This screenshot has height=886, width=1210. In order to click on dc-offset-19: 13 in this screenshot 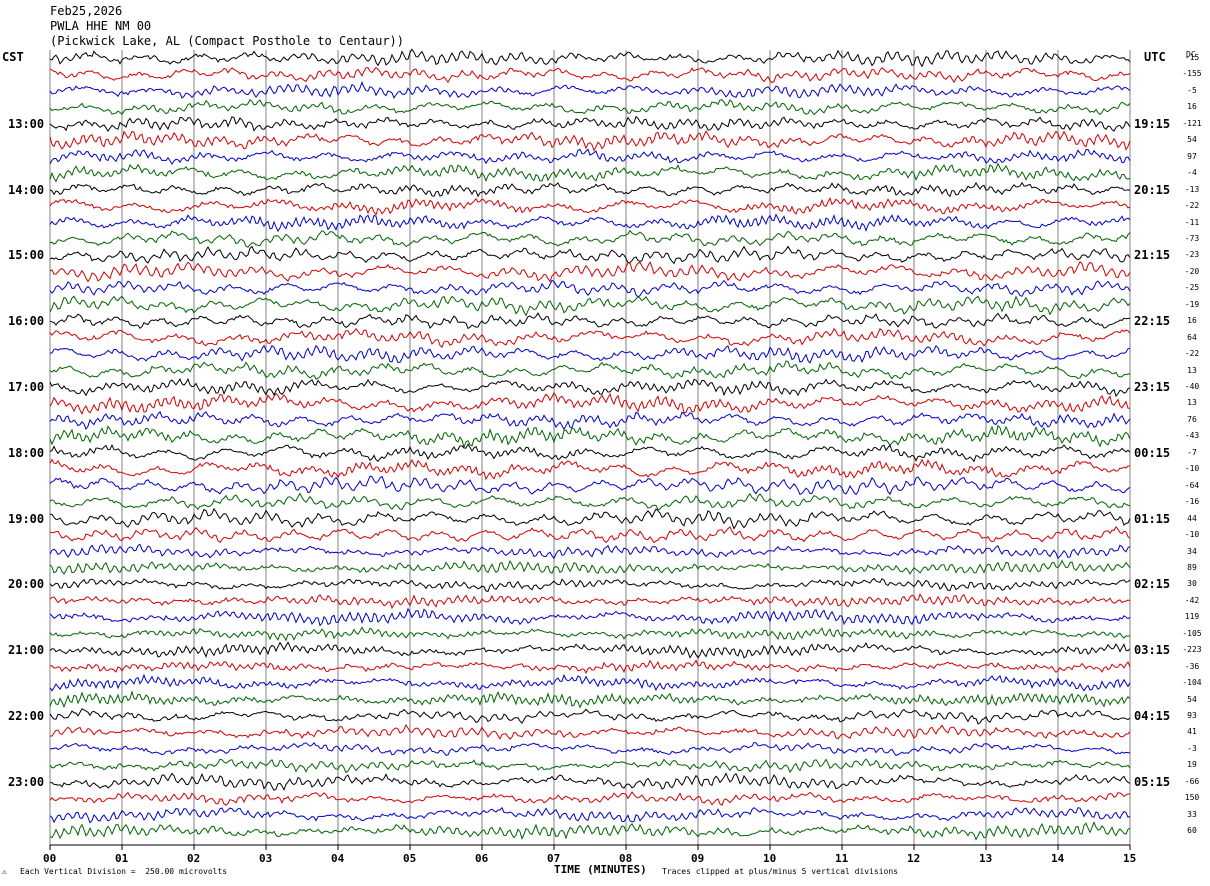, I will do `click(1192, 370)`.